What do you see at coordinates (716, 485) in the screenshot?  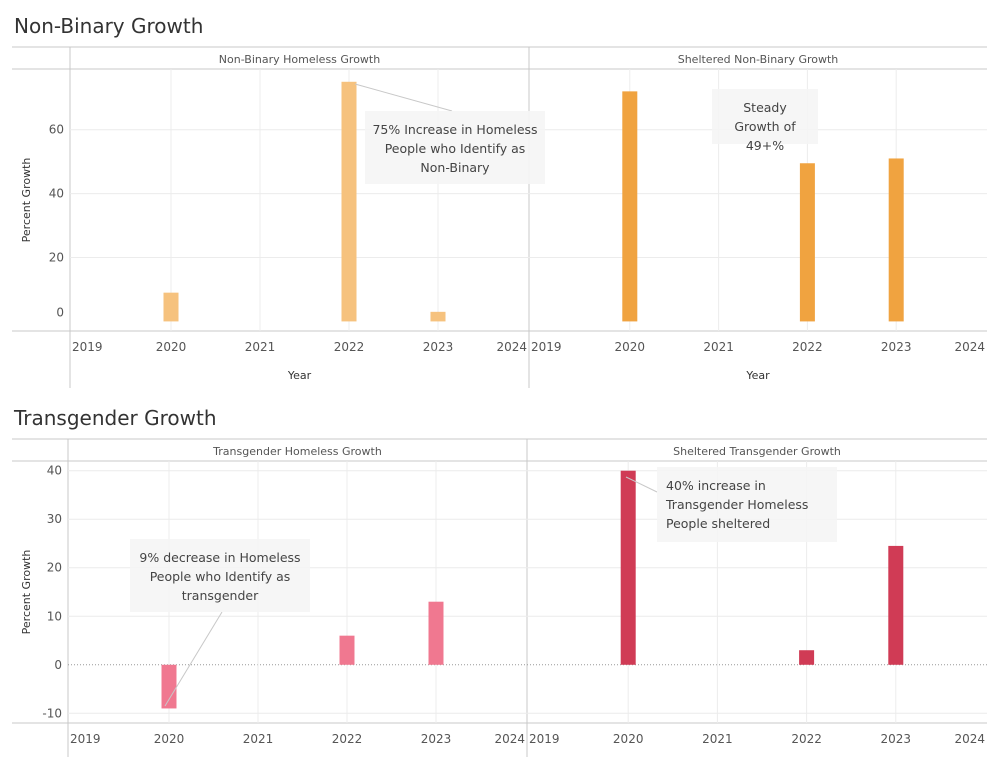 I see `annotation-text: 40% increase in` at bounding box center [716, 485].